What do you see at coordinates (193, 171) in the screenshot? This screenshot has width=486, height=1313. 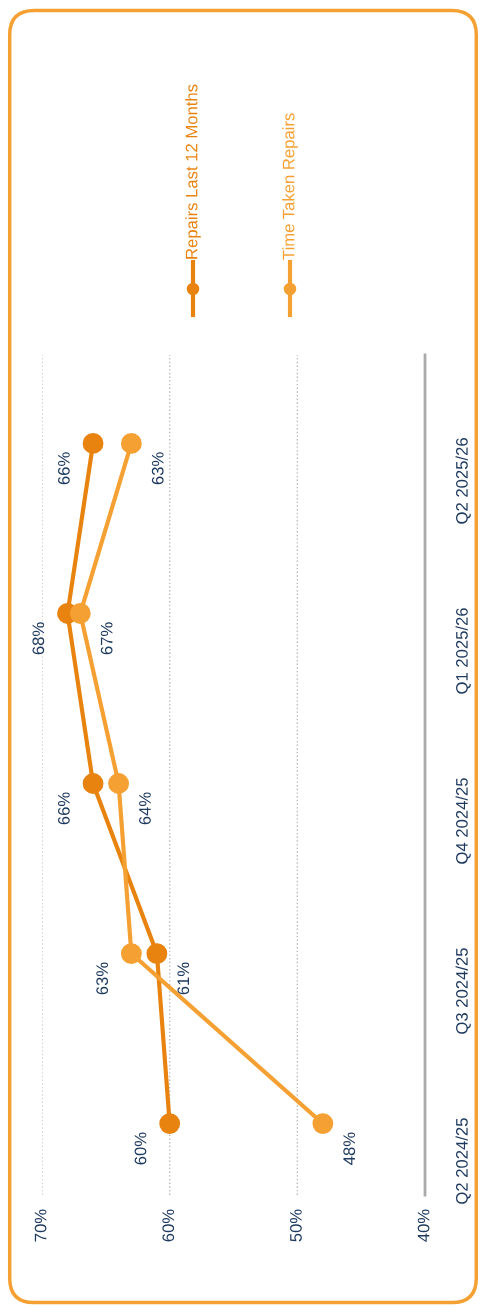 I see `text: Repairs Last 12 Months` at bounding box center [193, 171].